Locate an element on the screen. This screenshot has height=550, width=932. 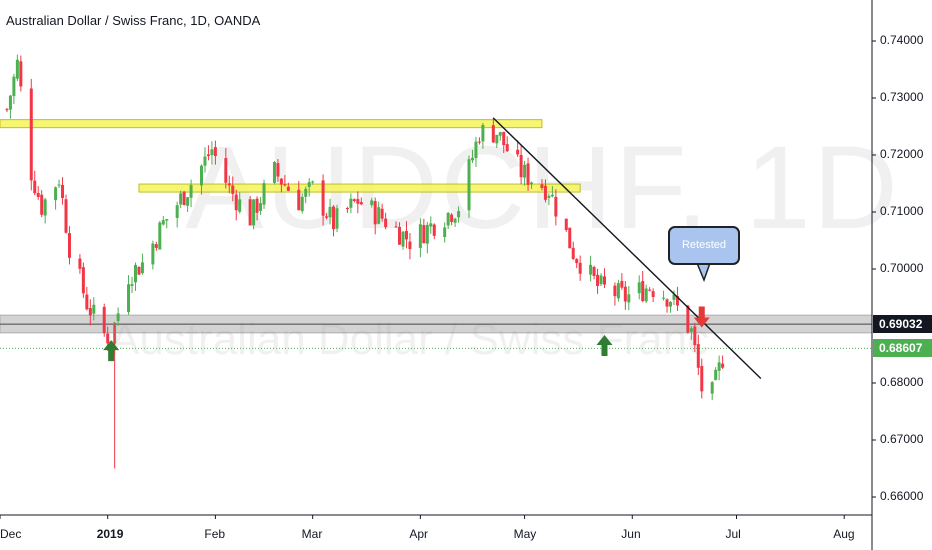
y-tick-label: 0.72000 is located at coordinates (902, 154).